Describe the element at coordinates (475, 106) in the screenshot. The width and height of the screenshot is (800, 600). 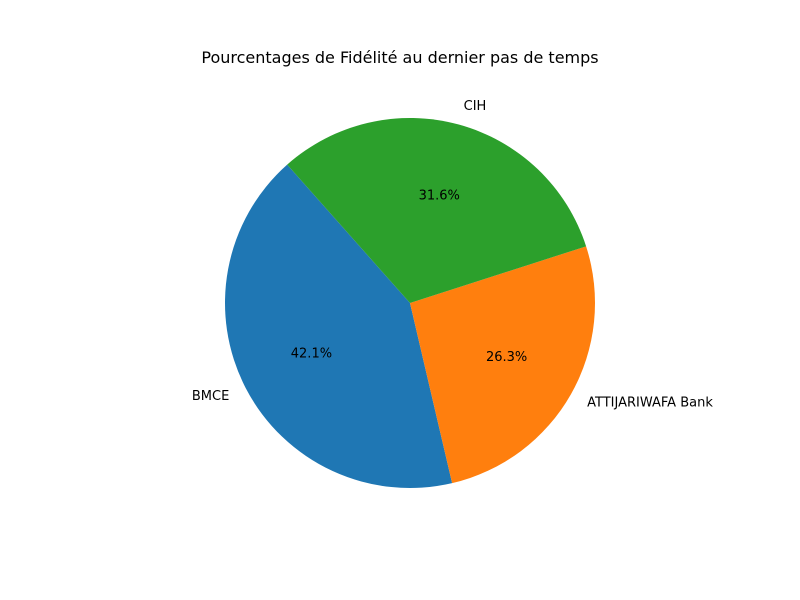
I see `slice-label: CIH` at that location.